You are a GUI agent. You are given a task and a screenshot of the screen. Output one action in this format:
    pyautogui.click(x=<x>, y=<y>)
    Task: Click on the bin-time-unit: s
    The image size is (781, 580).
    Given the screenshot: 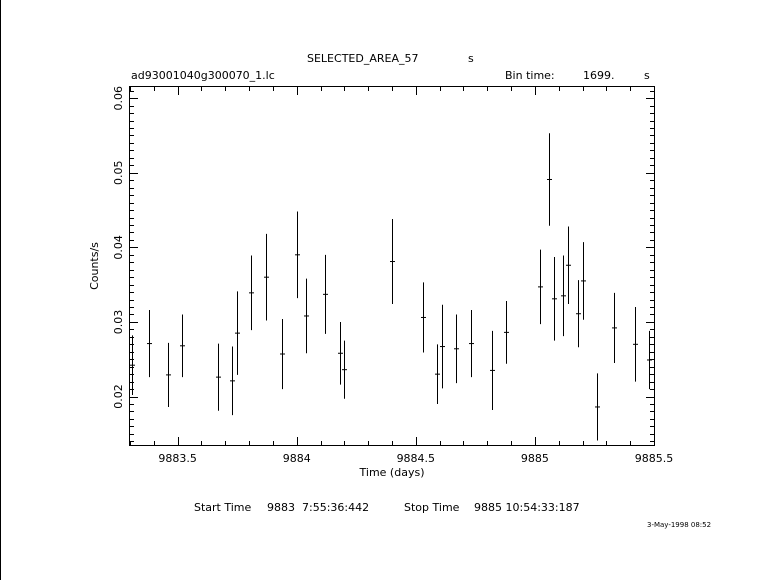 What is the action you would take?
    pyautogui.click(x=647, y=75)
    